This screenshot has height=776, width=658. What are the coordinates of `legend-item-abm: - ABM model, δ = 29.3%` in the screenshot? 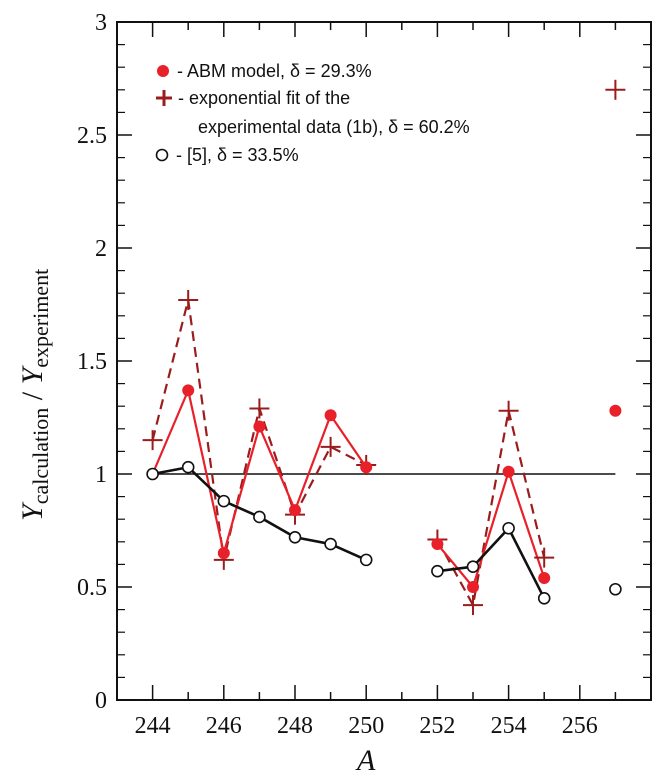 It's located at (264, 71).